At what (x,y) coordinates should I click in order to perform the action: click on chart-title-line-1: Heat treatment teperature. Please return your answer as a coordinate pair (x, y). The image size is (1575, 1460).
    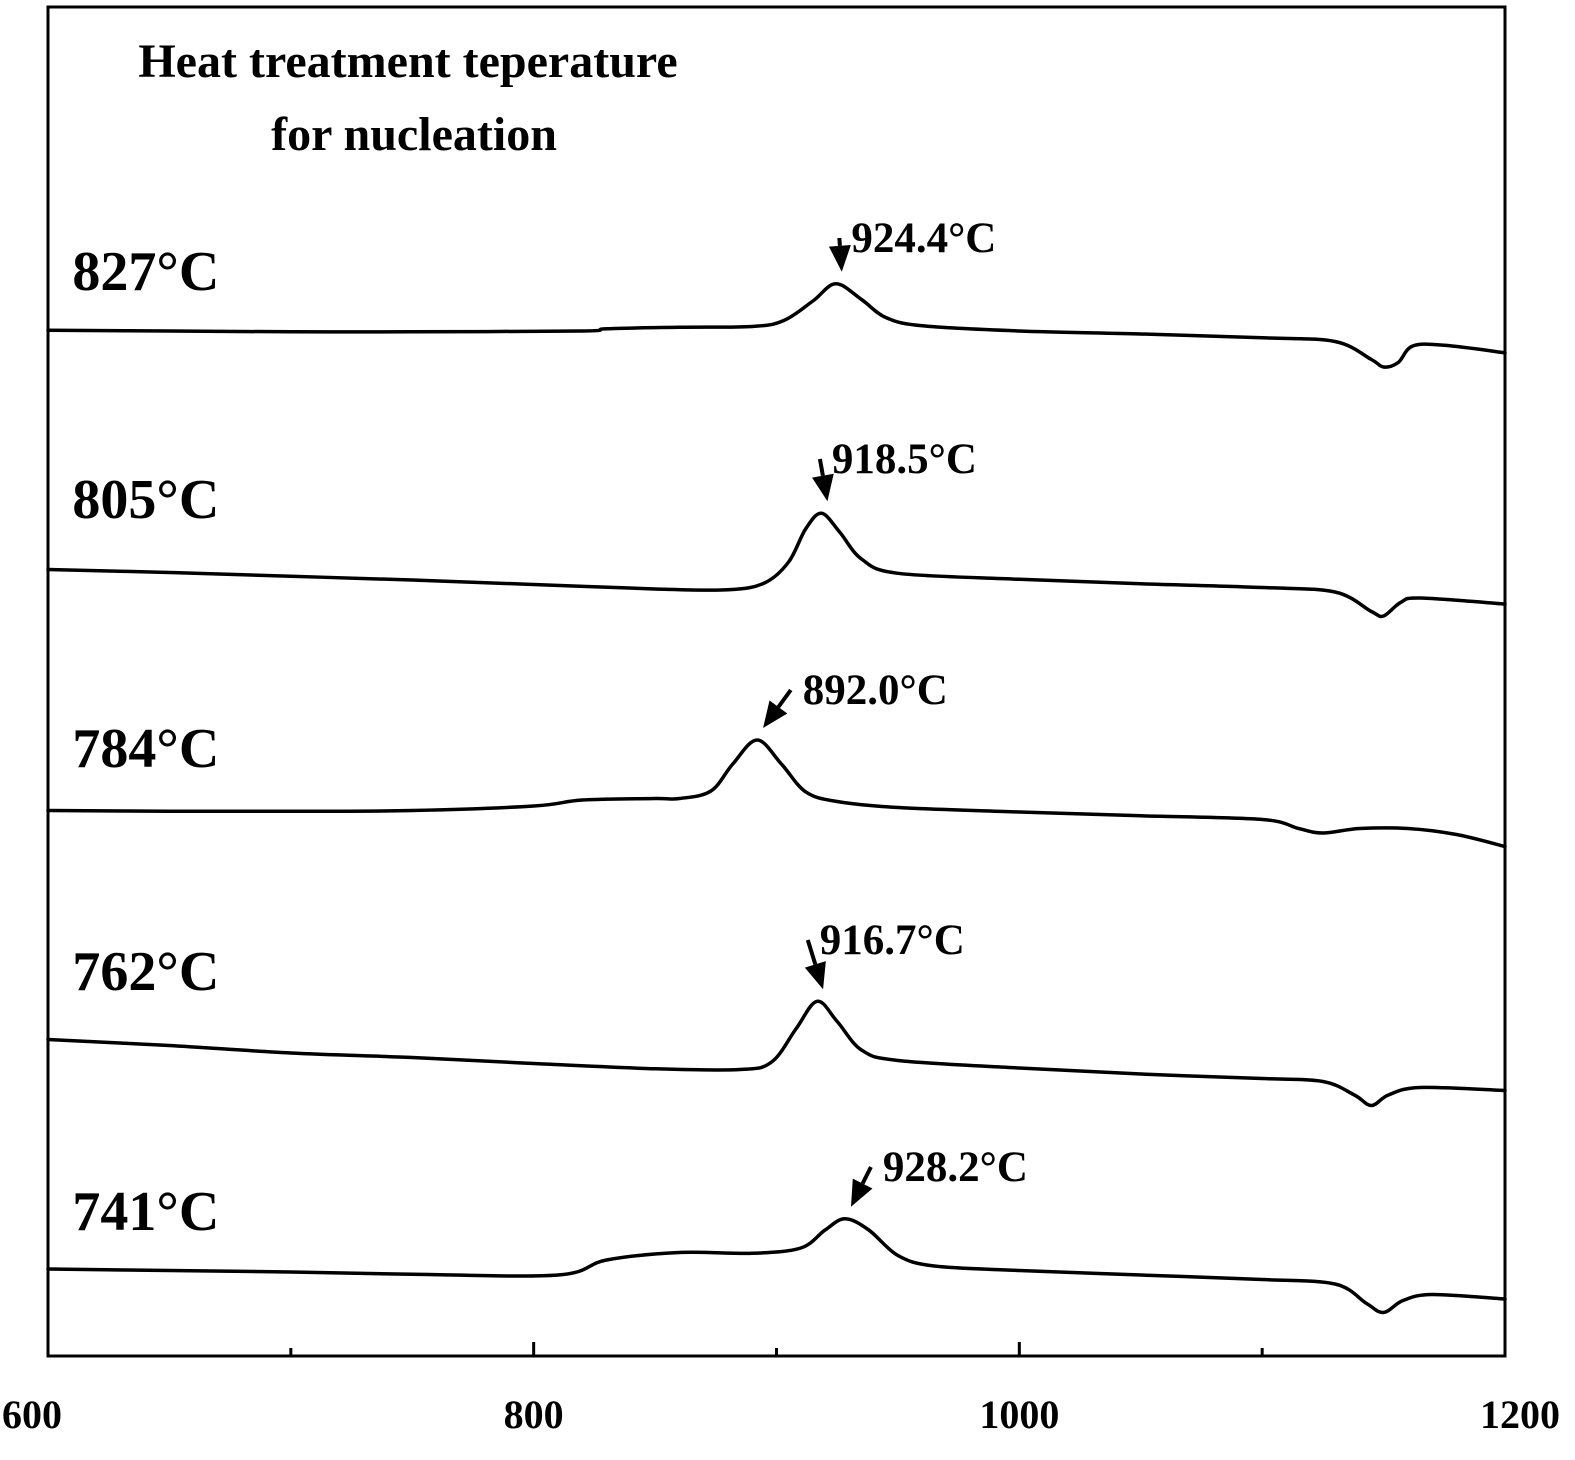
    Looking at the image, I should click on (407, 61).